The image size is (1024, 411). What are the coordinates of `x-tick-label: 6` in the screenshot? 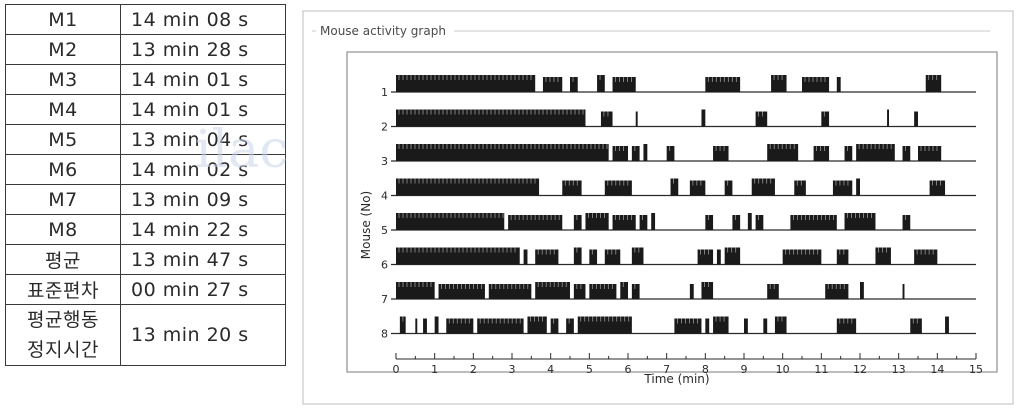 It's located at (628, 369).